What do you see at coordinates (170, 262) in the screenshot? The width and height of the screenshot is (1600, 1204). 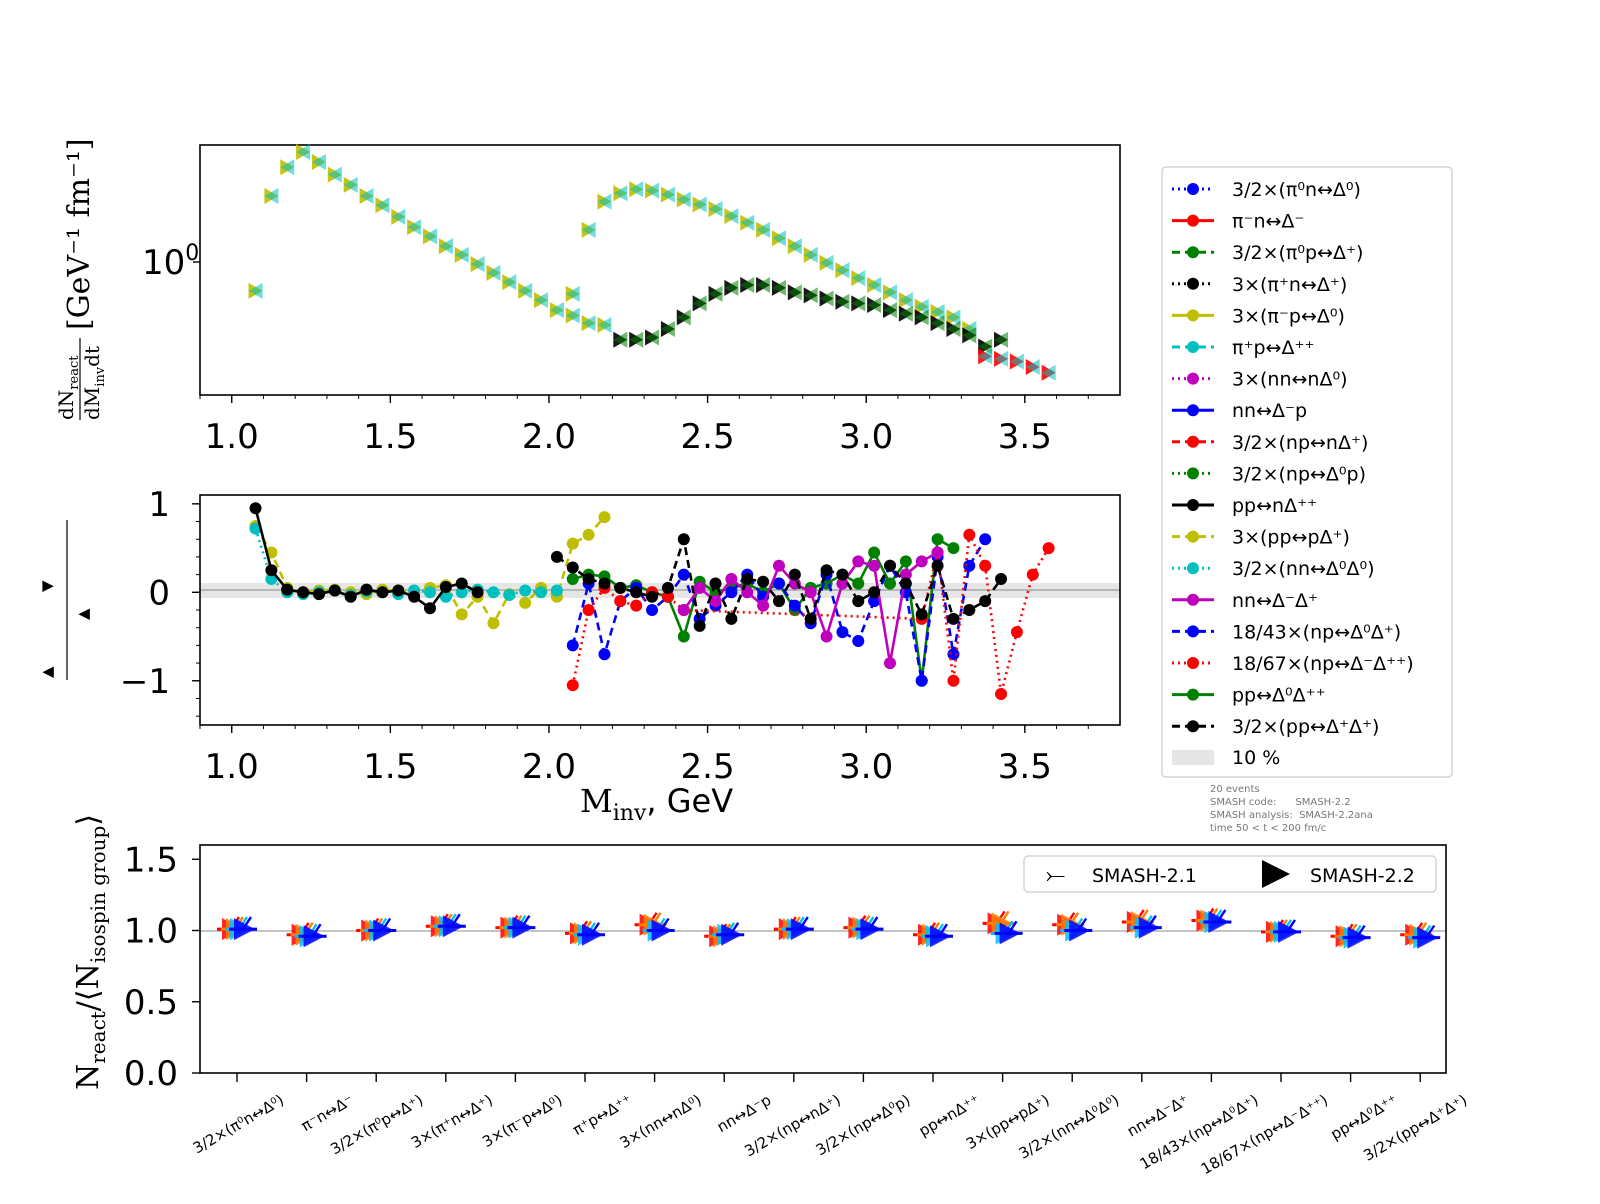 I see `top-y-tick-label: 100` at bounding box center [170, 262].